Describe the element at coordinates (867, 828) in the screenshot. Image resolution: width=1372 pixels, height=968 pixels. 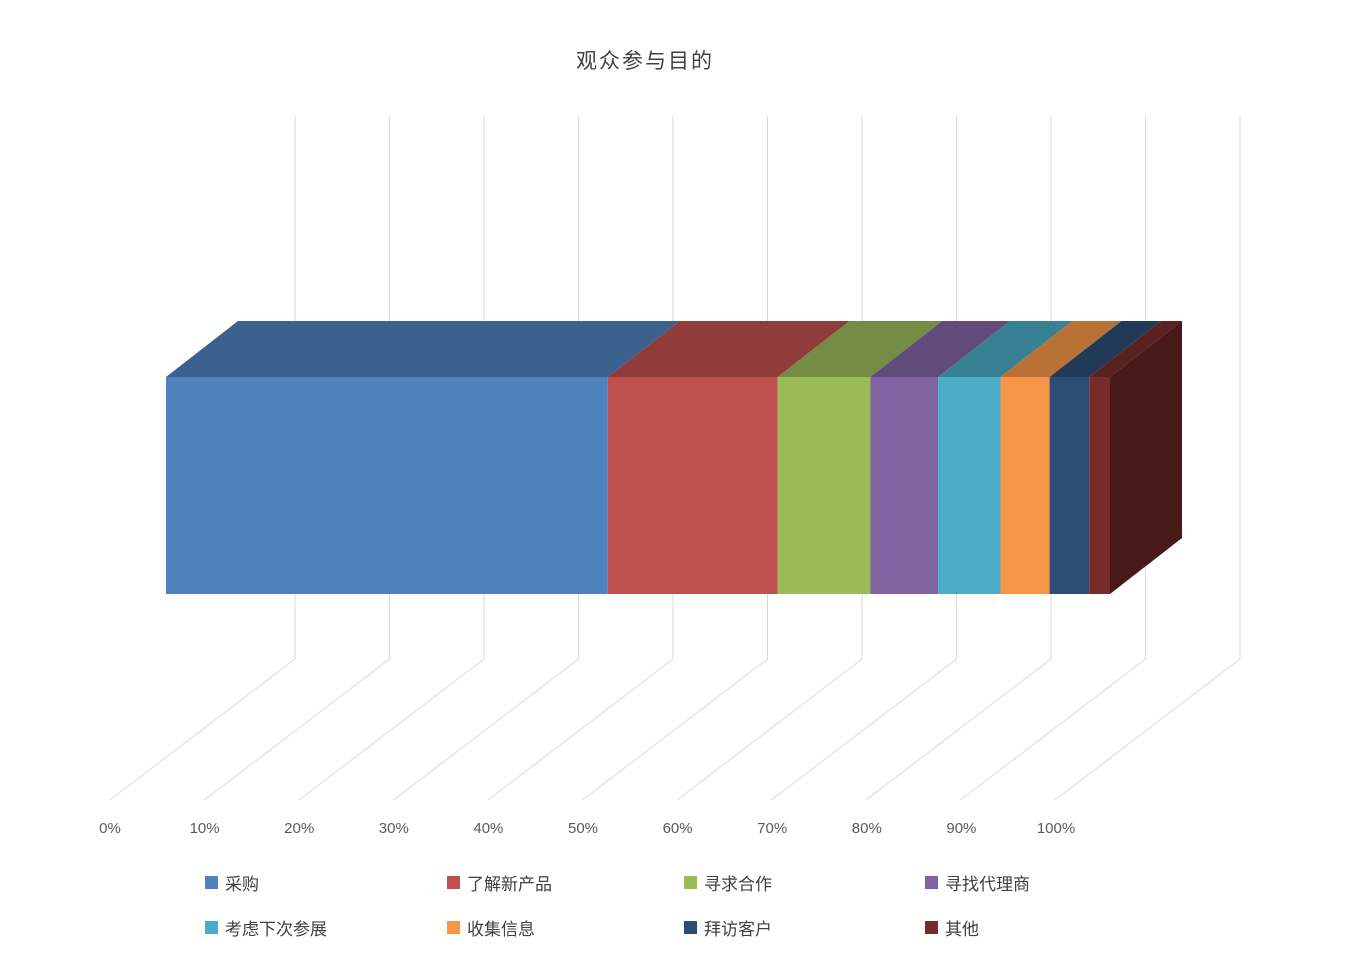
I see `axis-tick-label: 80%` at that location.